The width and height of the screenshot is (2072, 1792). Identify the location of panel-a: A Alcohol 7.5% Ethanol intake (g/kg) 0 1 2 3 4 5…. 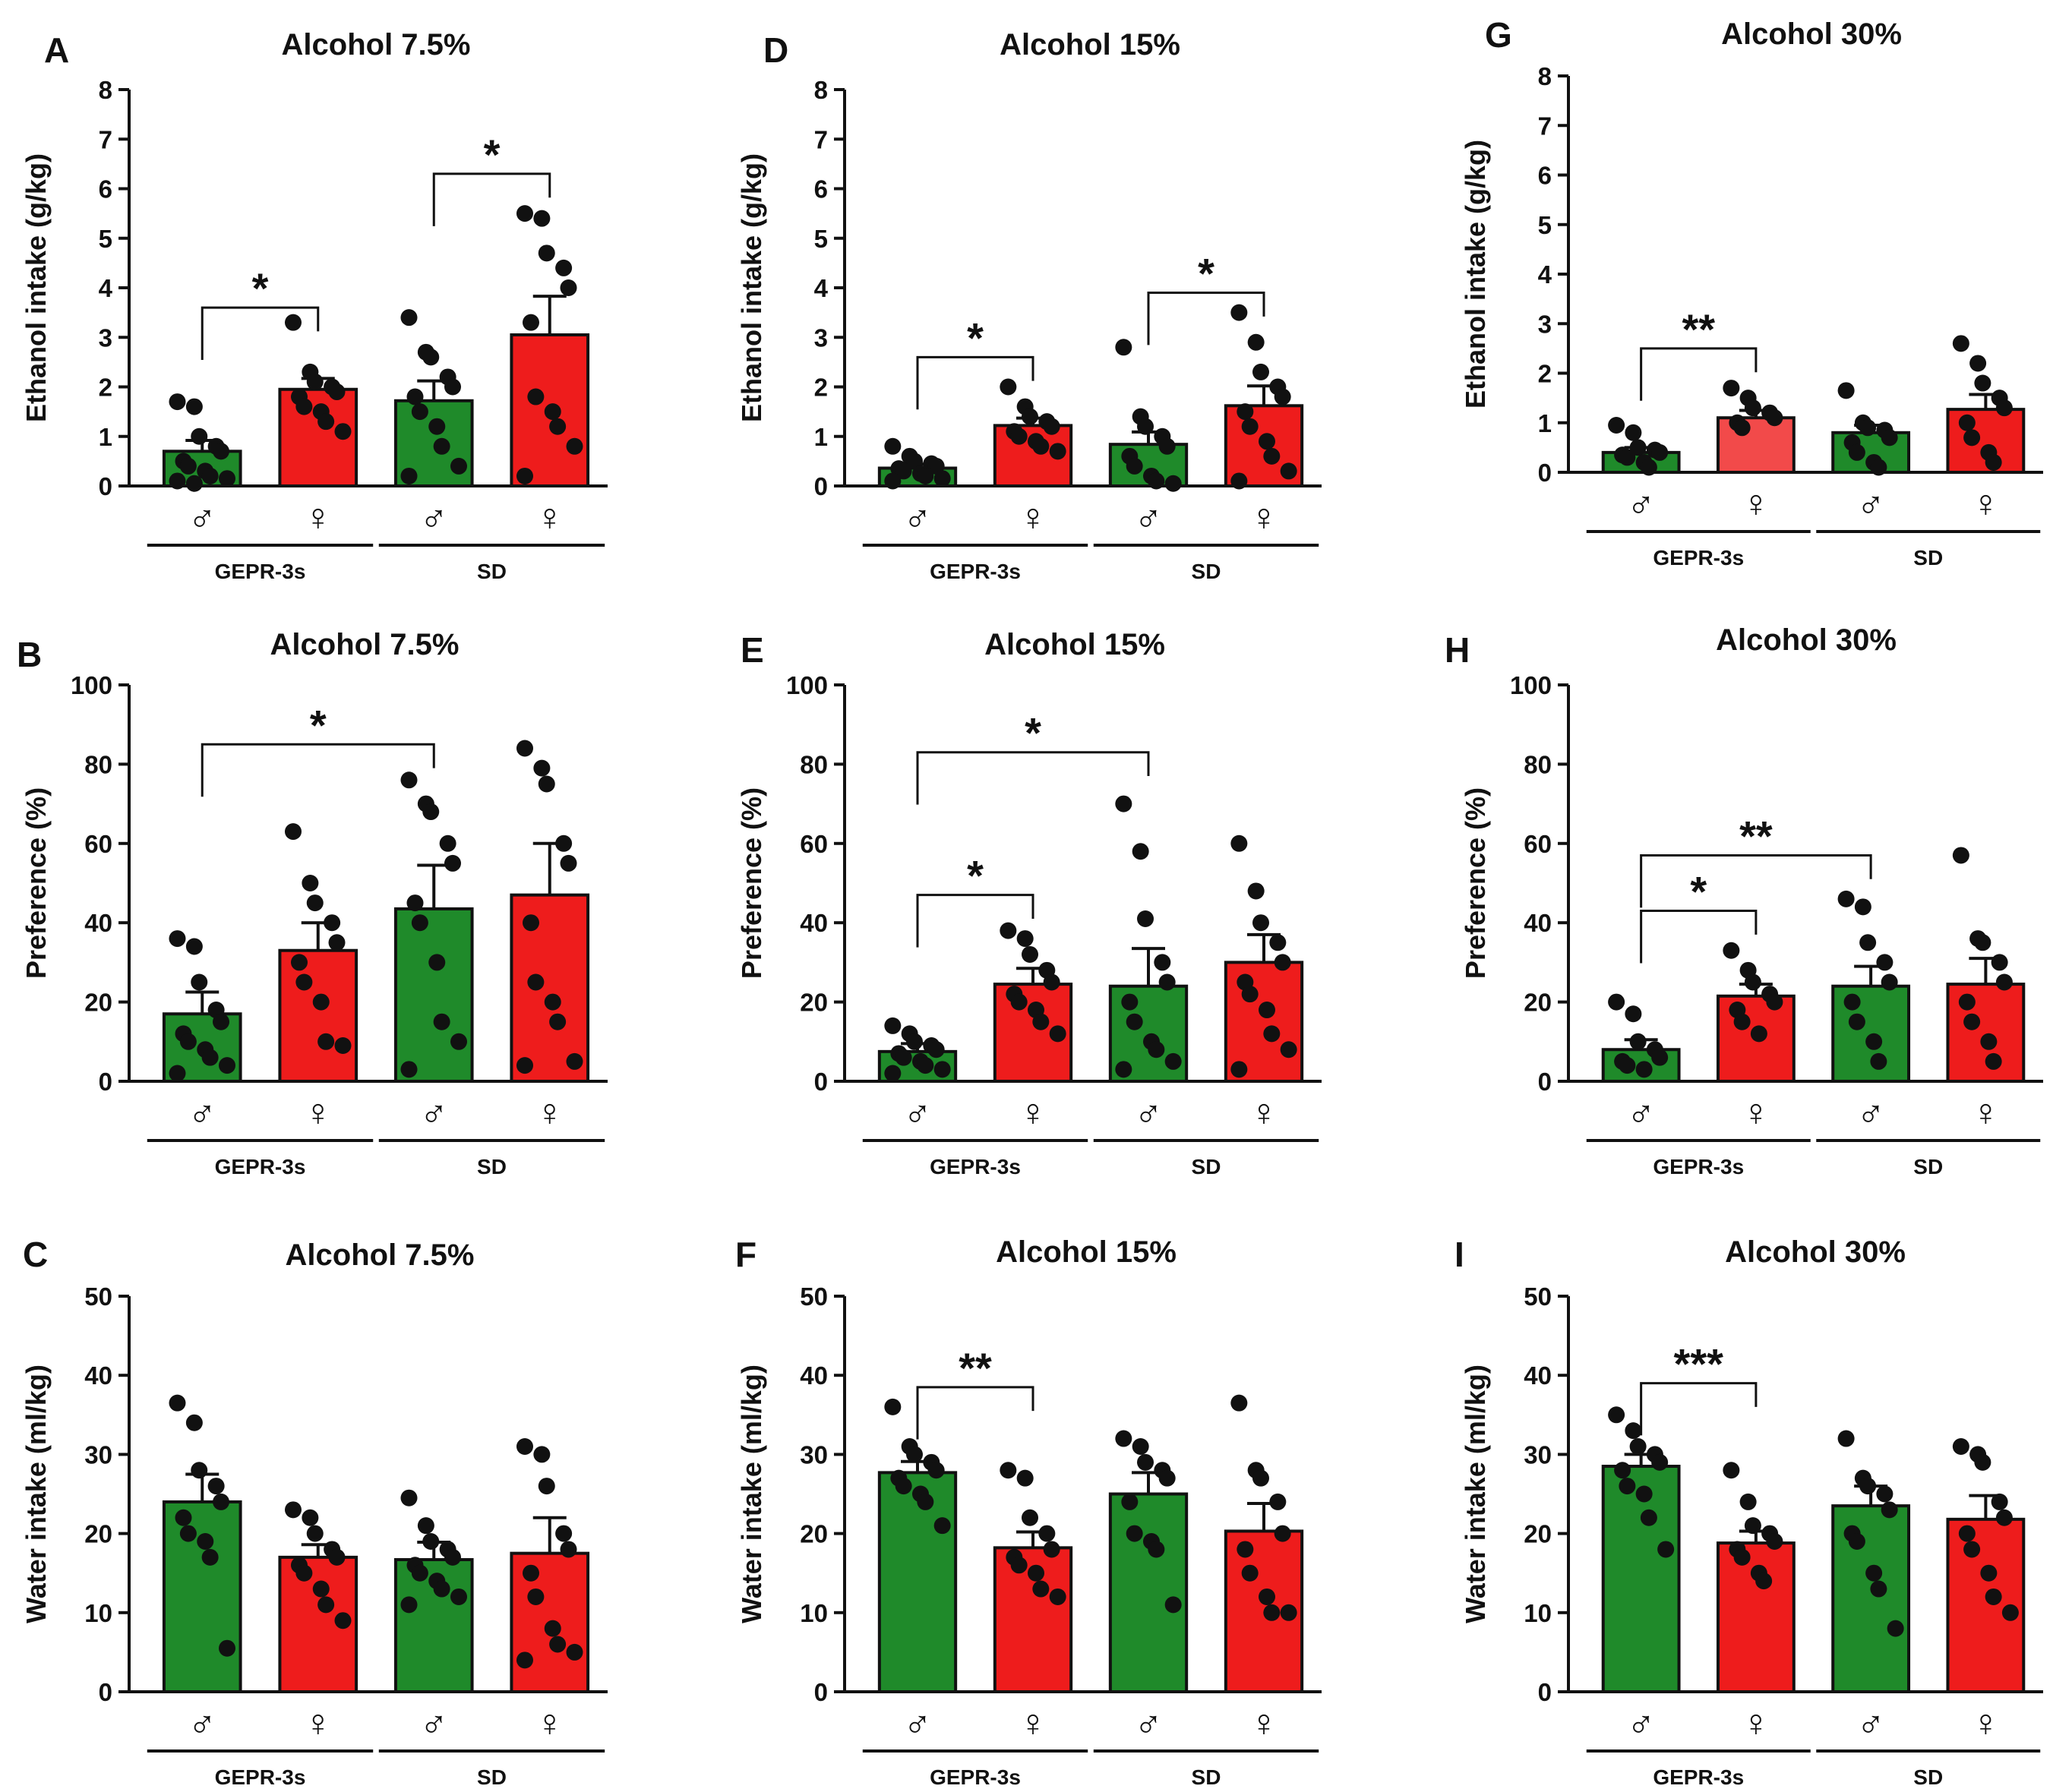
(314, 306).